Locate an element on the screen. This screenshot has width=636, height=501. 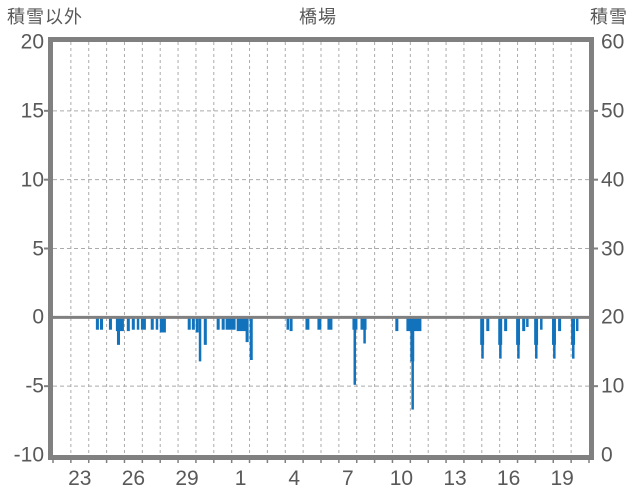
left-axis-label: -10 is located at coordinates (28, 455).